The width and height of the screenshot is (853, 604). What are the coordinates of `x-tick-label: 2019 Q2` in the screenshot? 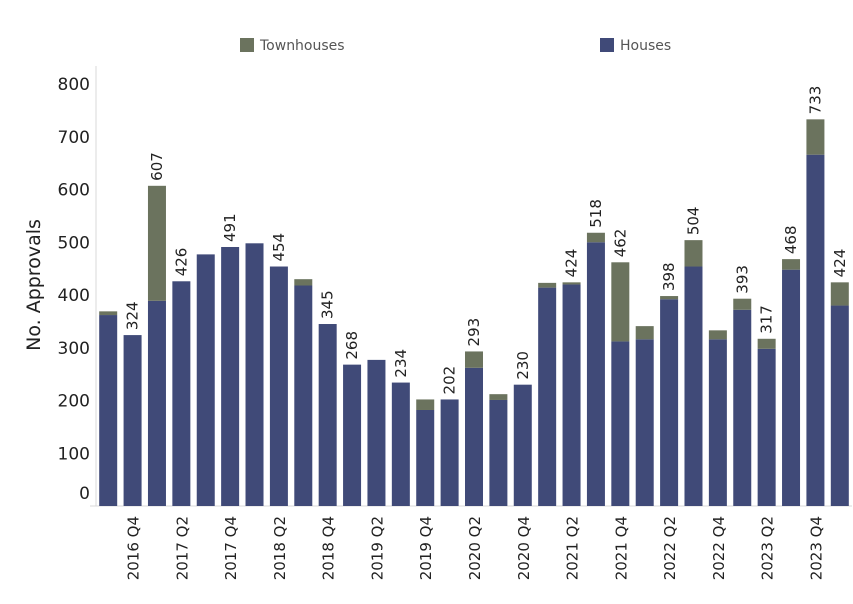 It's located at (377, 548).